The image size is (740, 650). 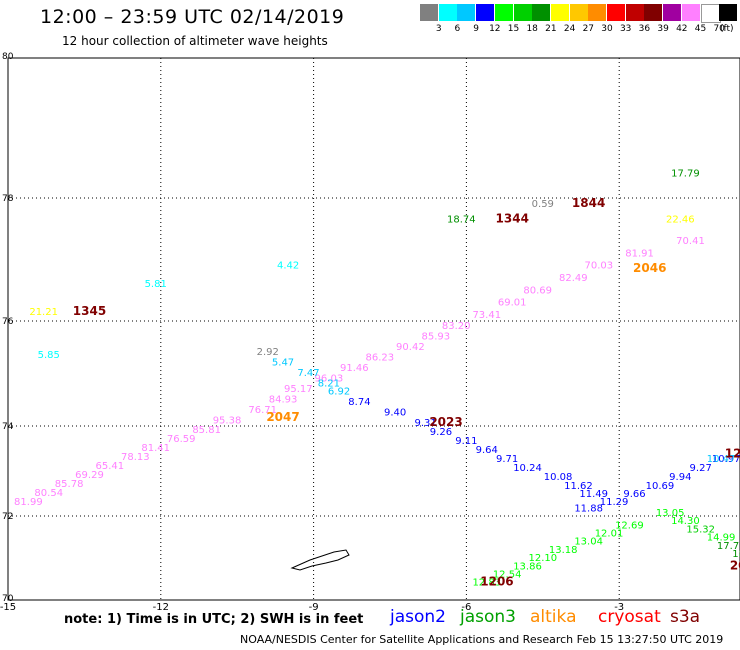 I want to click on page-title: 12:00 – 23:59 UTC 02/14/2019, so click(x=192, y=17).